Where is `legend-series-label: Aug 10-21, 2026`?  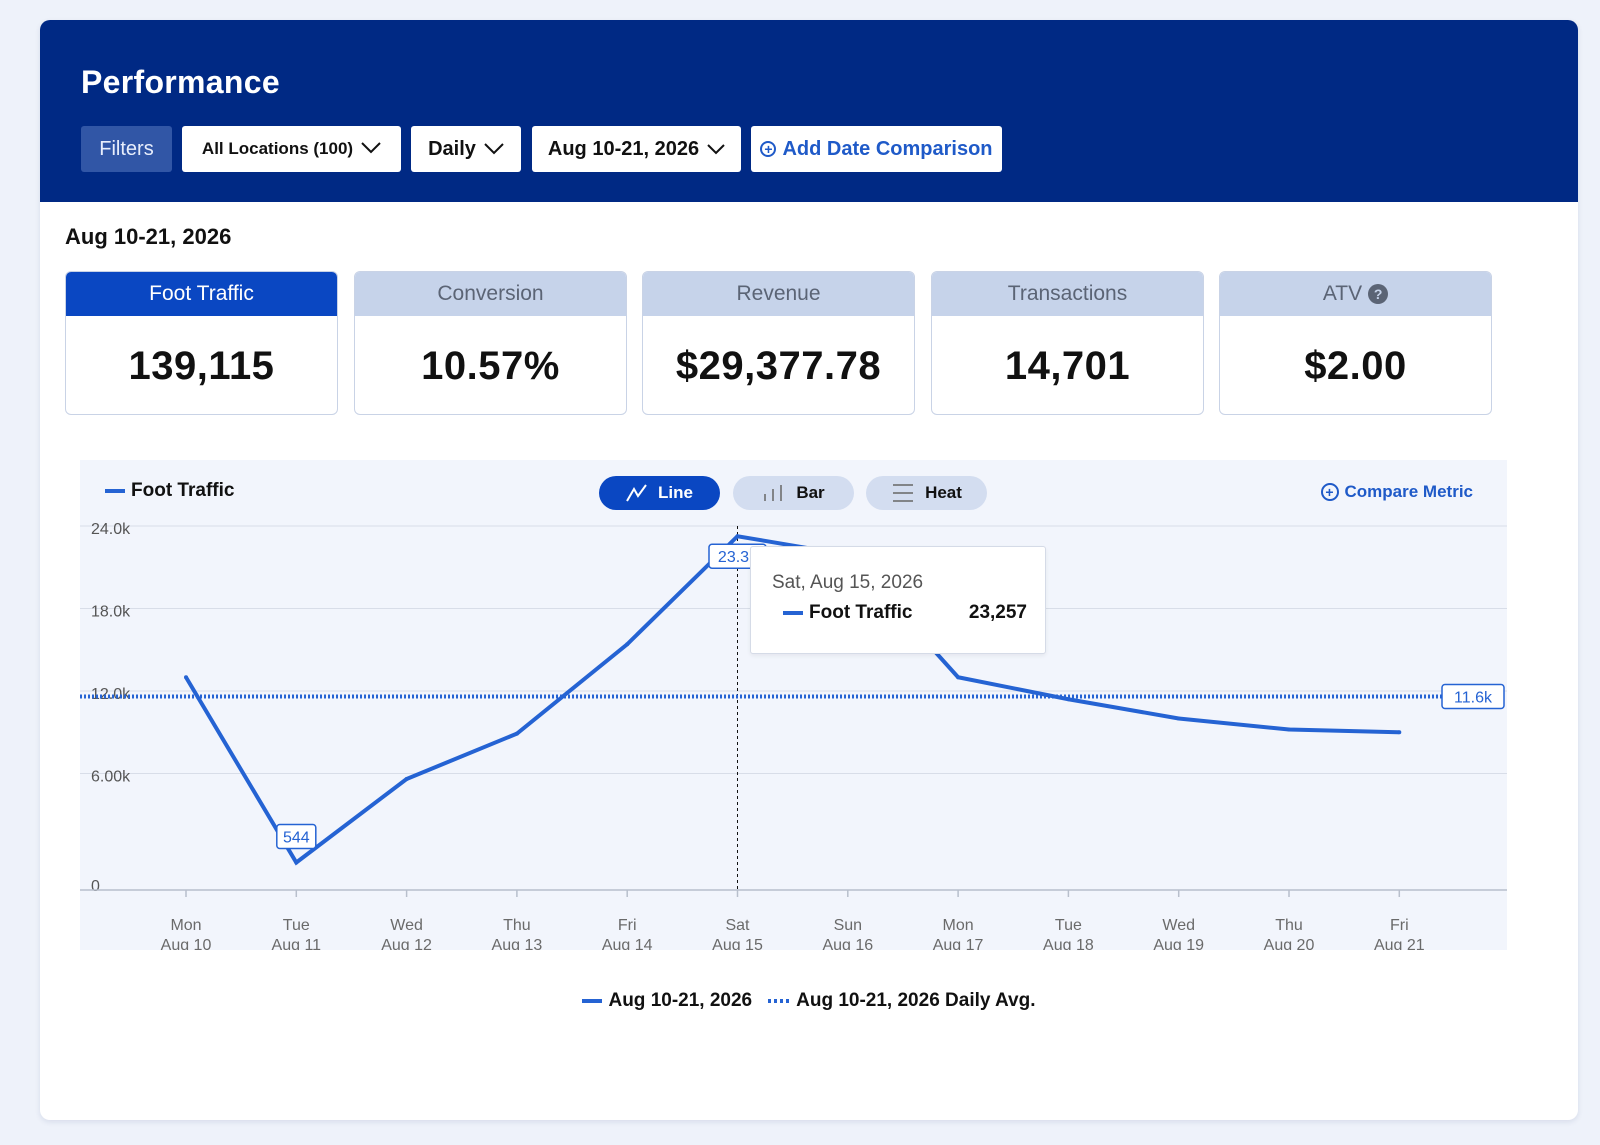
legend-series-label: Aug 10-21, 2026 is located at coordinates (680, 1000).